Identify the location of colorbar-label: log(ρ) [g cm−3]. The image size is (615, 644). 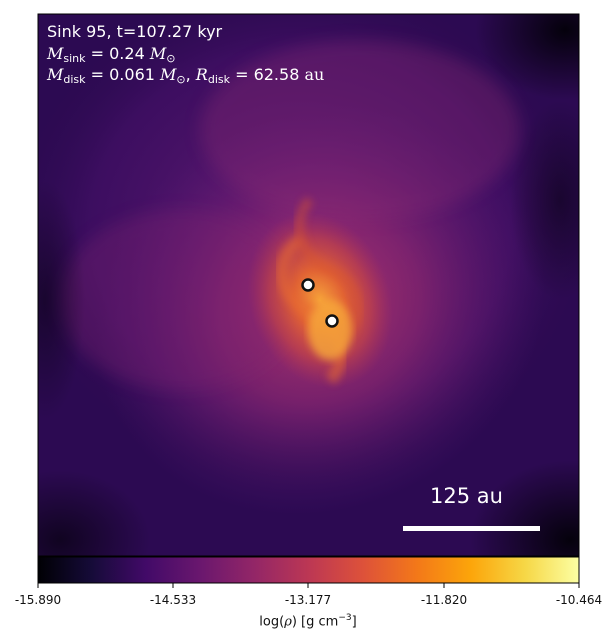
(308, 621).